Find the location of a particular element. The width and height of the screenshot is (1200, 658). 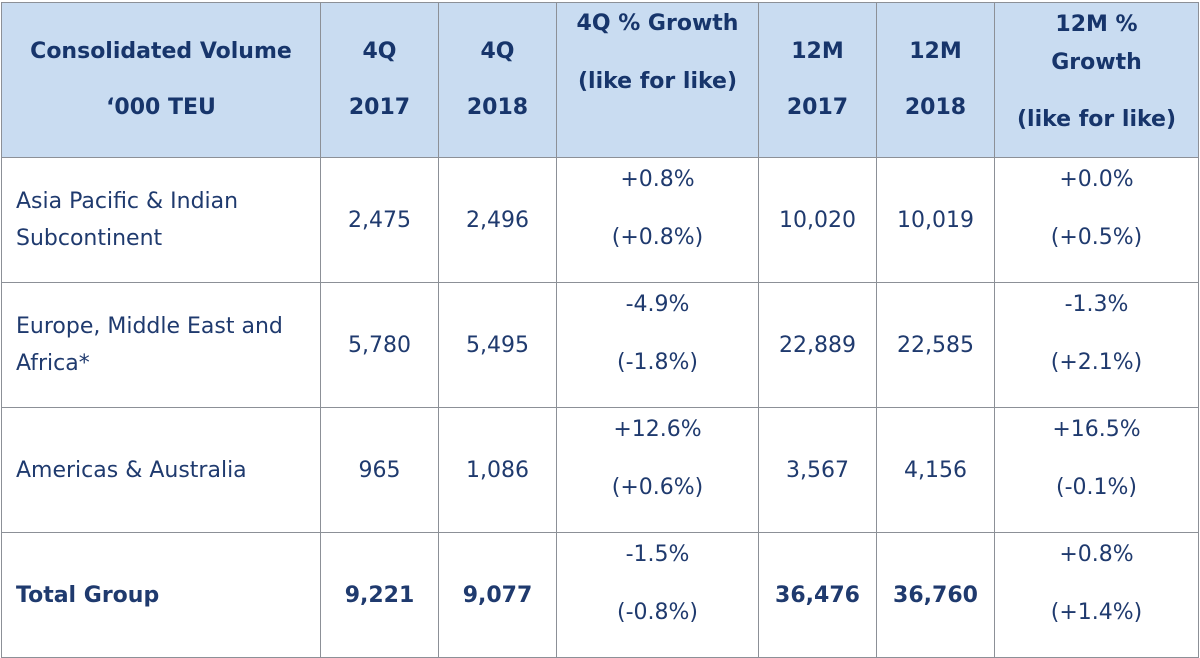

cell-12m-growth: +0.0% (+0.5%) is located at coordinates (1096, 220).